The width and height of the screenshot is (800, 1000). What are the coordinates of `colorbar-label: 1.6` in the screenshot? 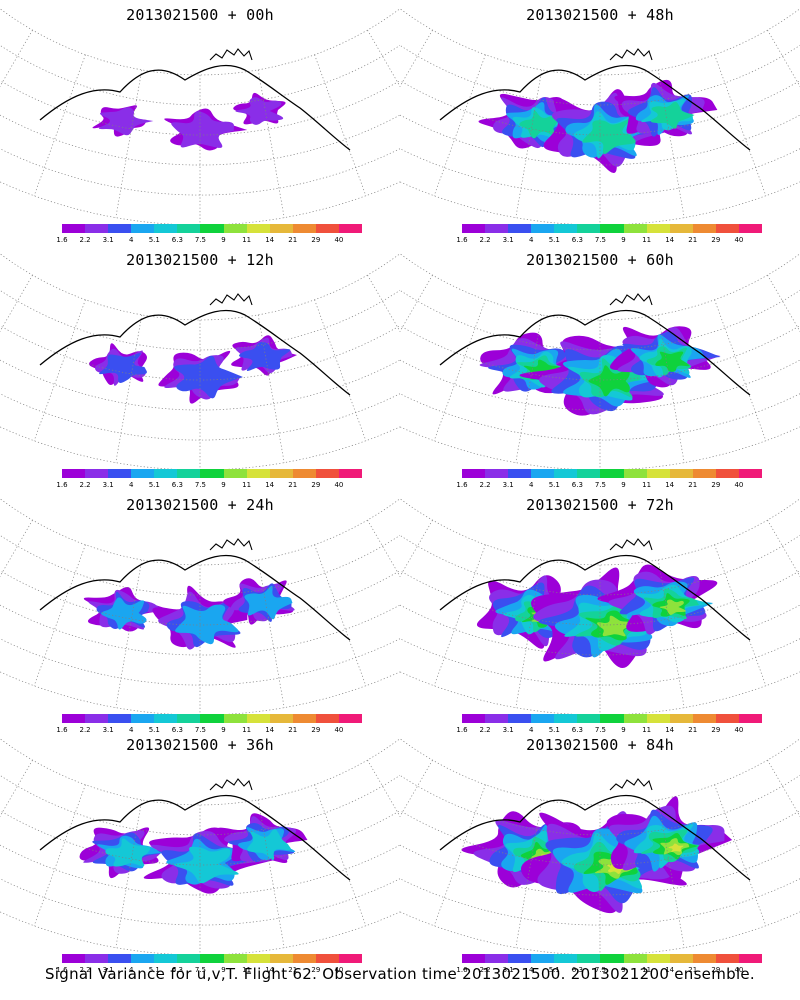 It's located at (62, 240).